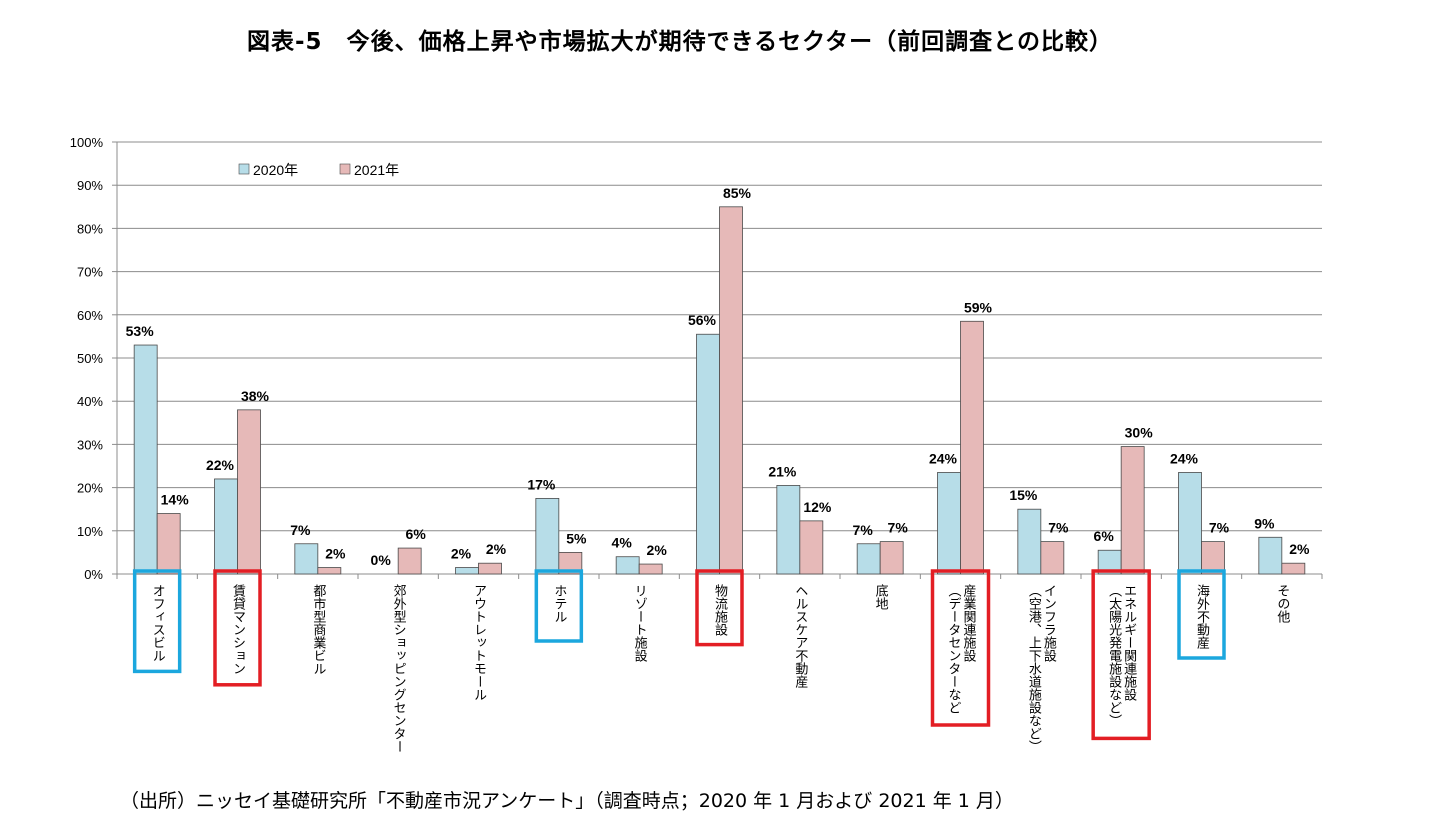  What do you see at coordinates (1129, 642) in the screenshot?
I see `category-label: エネルギー関連施設` at bounding box center [1129, 642].